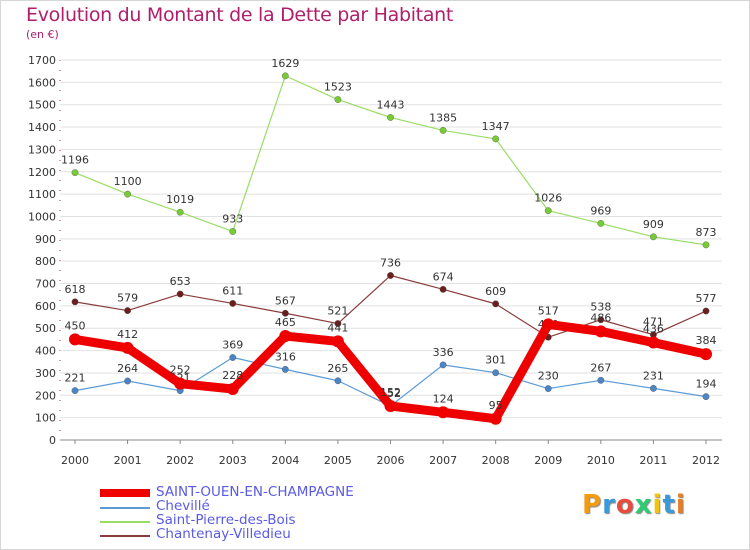  Describe the element at coordinates (45, 395) in the screenshot. I see `y-tick-label: 200` at that location.